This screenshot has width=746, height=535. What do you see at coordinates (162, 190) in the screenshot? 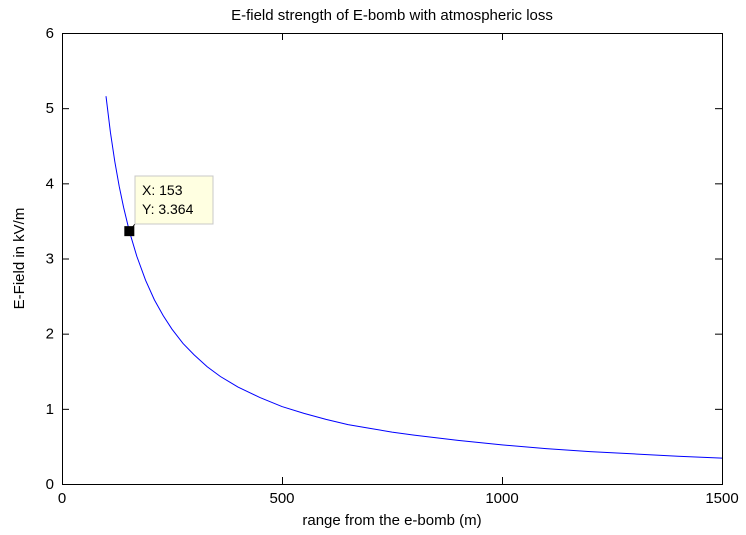
I see `datatip-x-text: X: 153` at bounding box center [162, 190].